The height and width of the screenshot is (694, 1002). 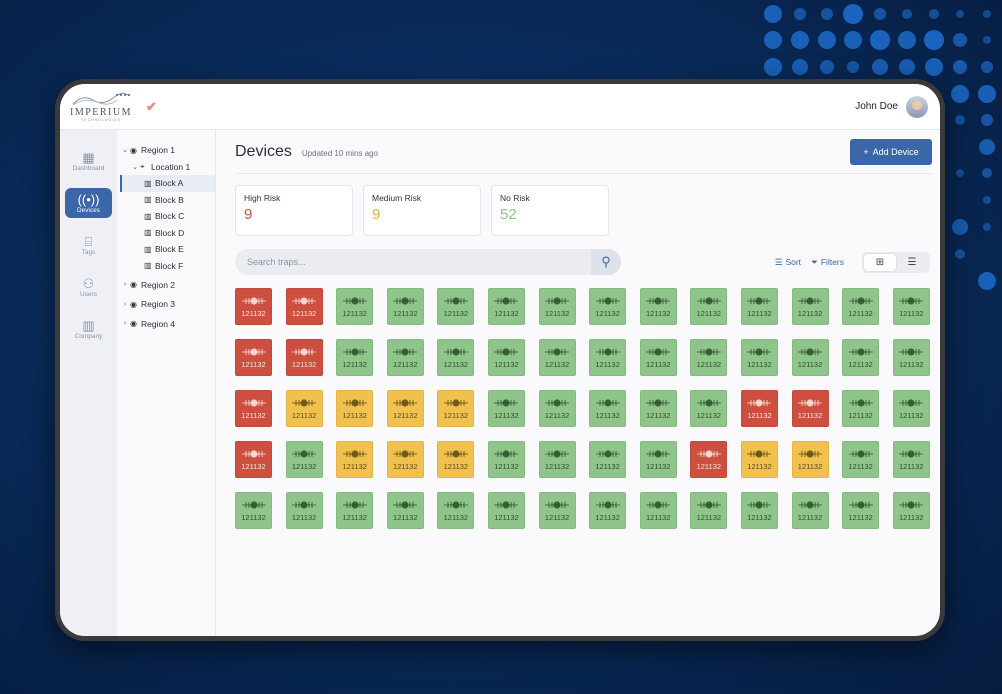 What do you see at coordinates (891, 106) in the screenshot?
I see `user-menu: John Doe` at bounding box center [891, 106].